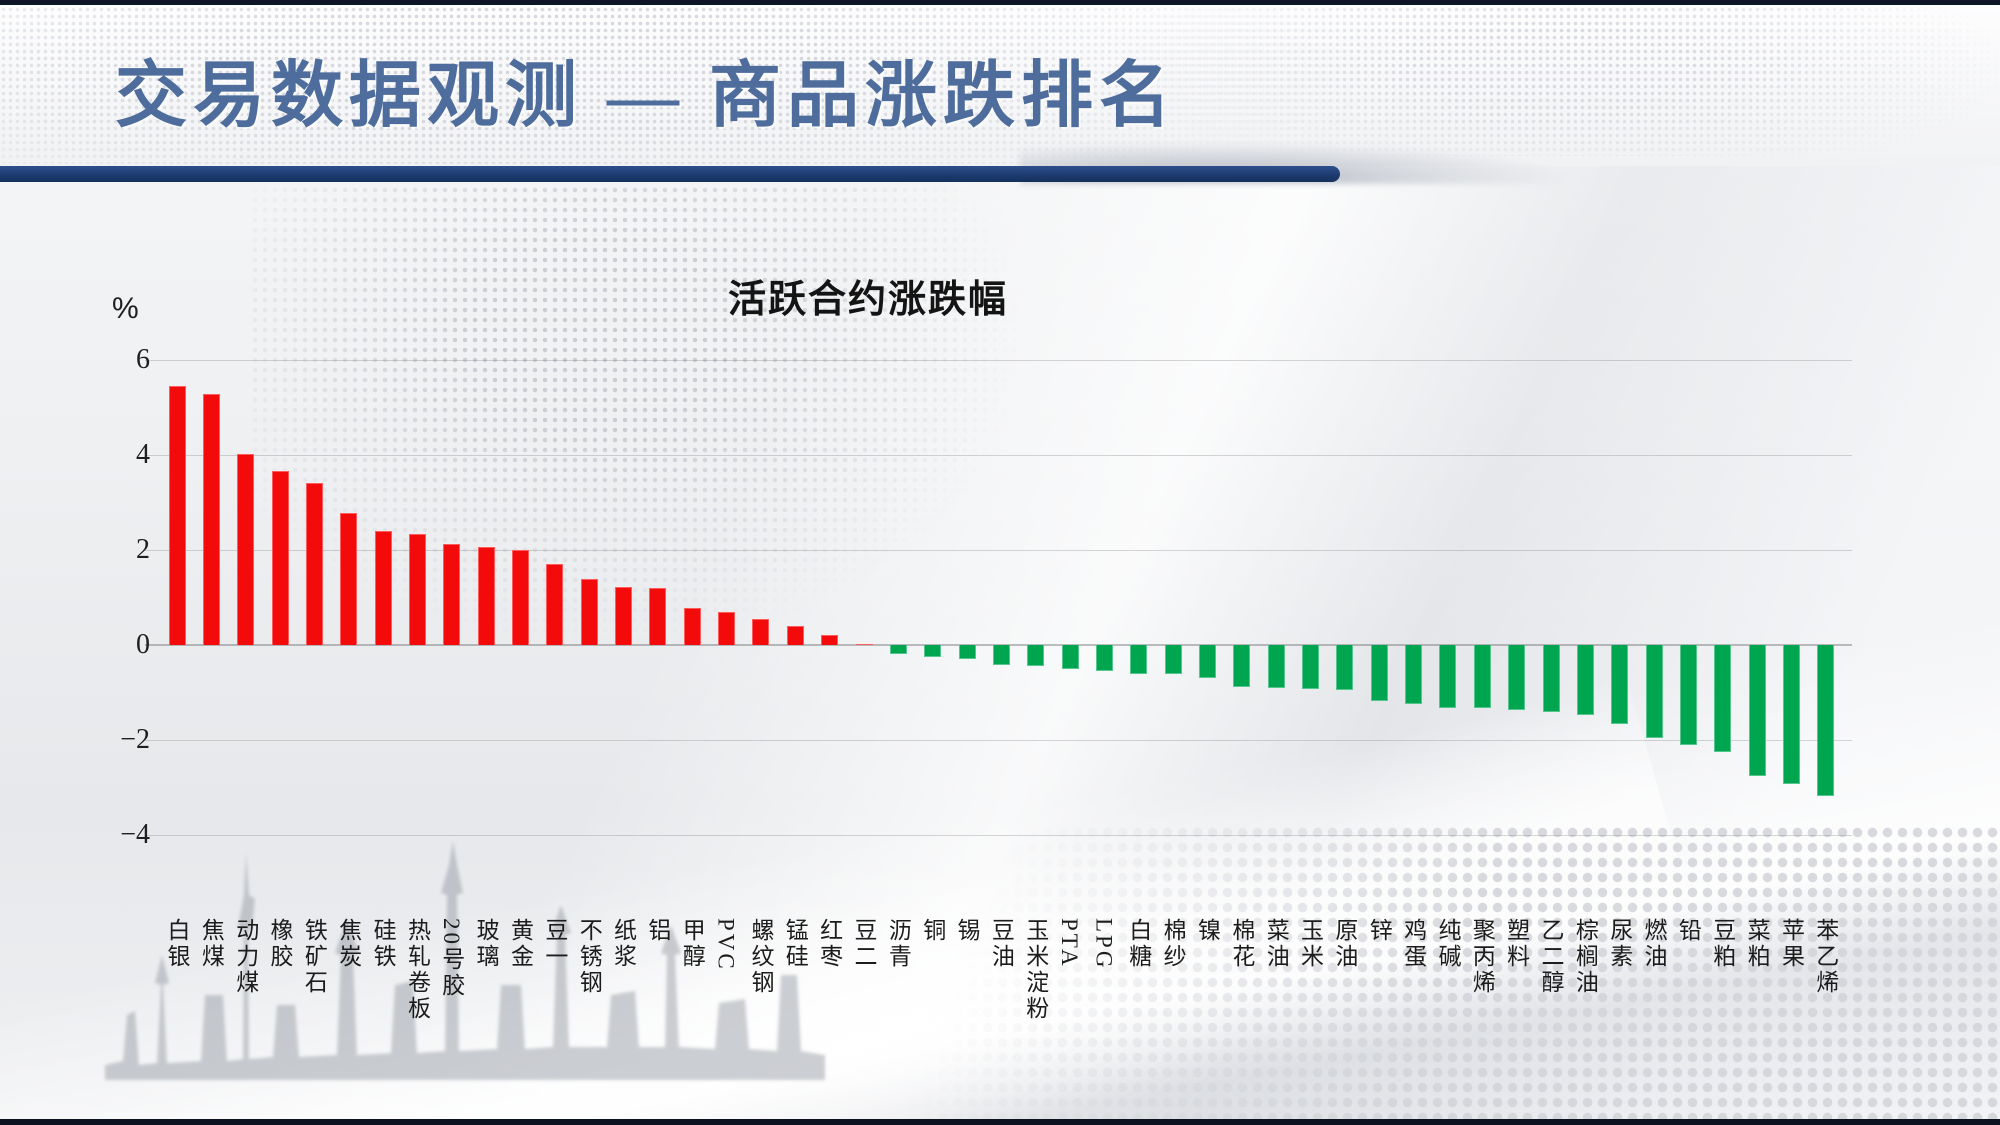 This screenshot has height=1125, width=2000. What do you see at coordinates (314, 957) in the screenshot?
I see `x-axis-label: 铁矿石` at bounding box center [314, 957].